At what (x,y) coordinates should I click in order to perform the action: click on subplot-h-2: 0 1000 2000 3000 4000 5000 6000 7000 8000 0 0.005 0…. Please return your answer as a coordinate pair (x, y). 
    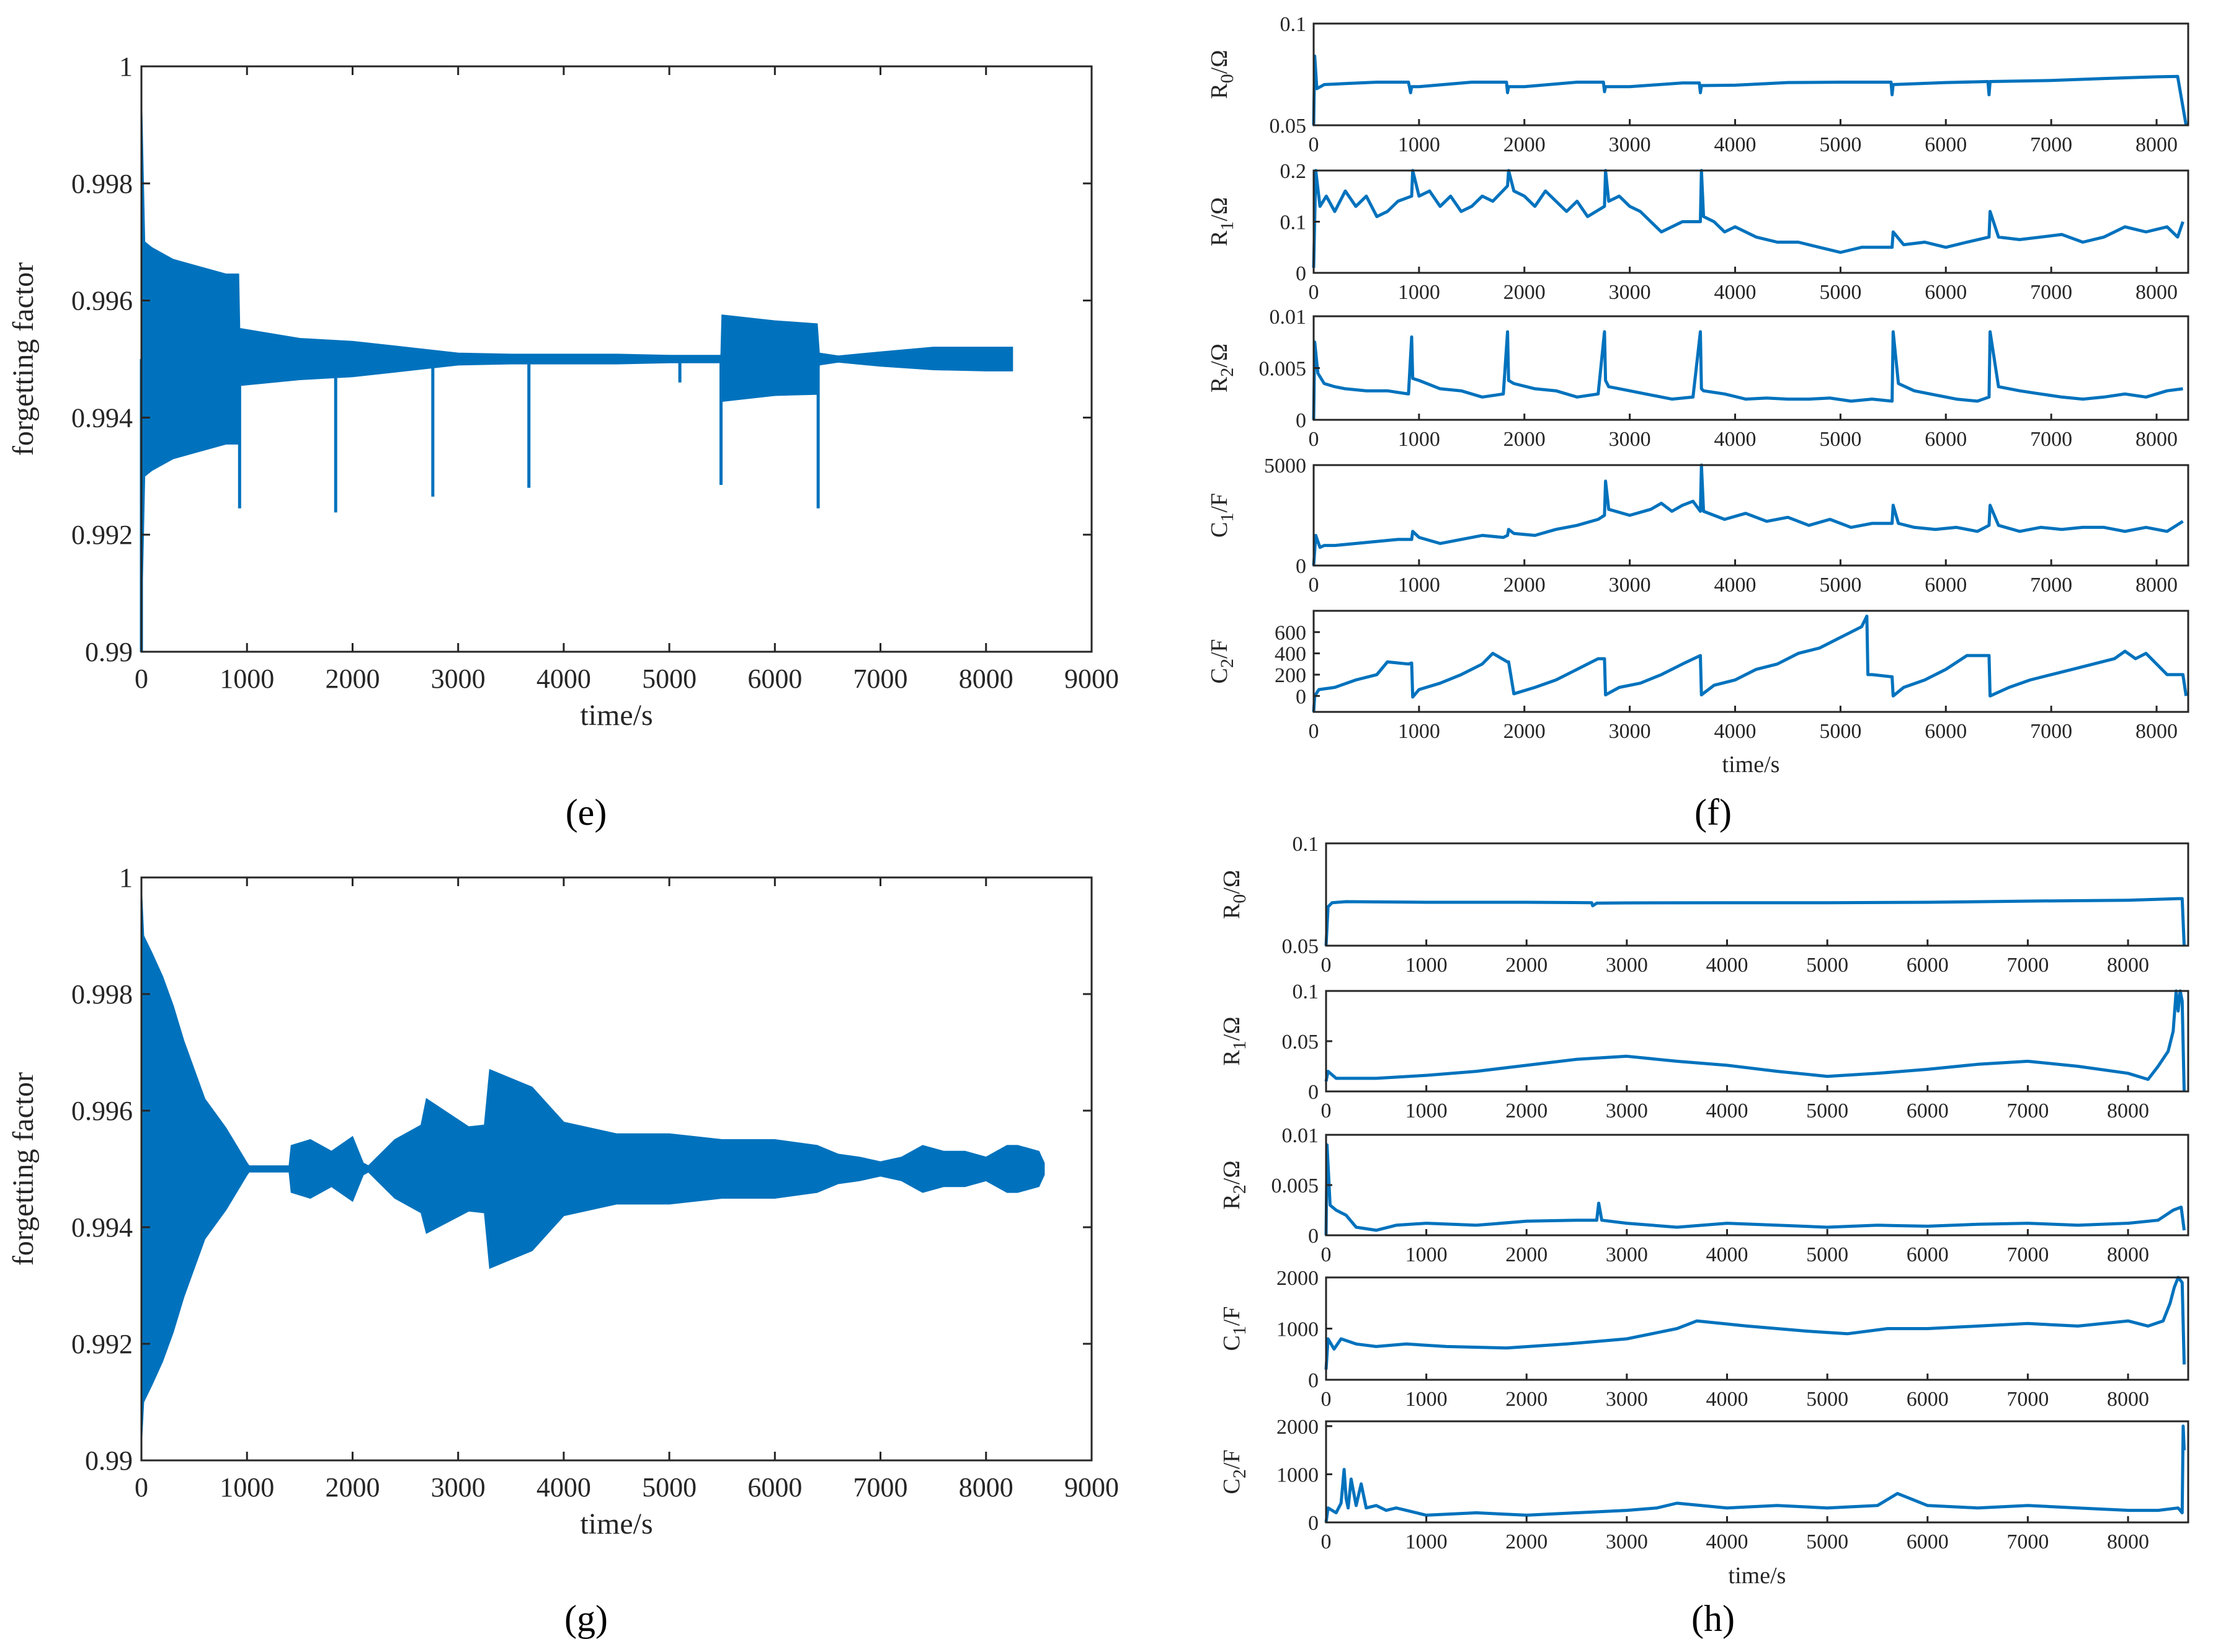
    Looking at the image, I should click on (1704, 1195).